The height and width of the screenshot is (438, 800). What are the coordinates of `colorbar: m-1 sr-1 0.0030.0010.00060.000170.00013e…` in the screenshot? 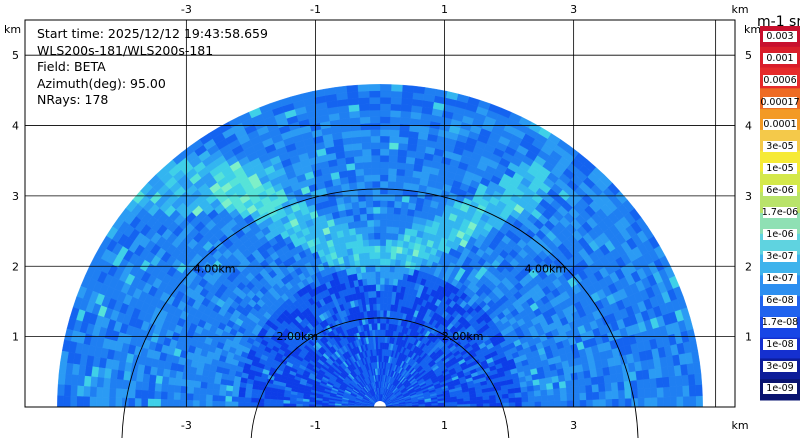 It's located at (778, 207).